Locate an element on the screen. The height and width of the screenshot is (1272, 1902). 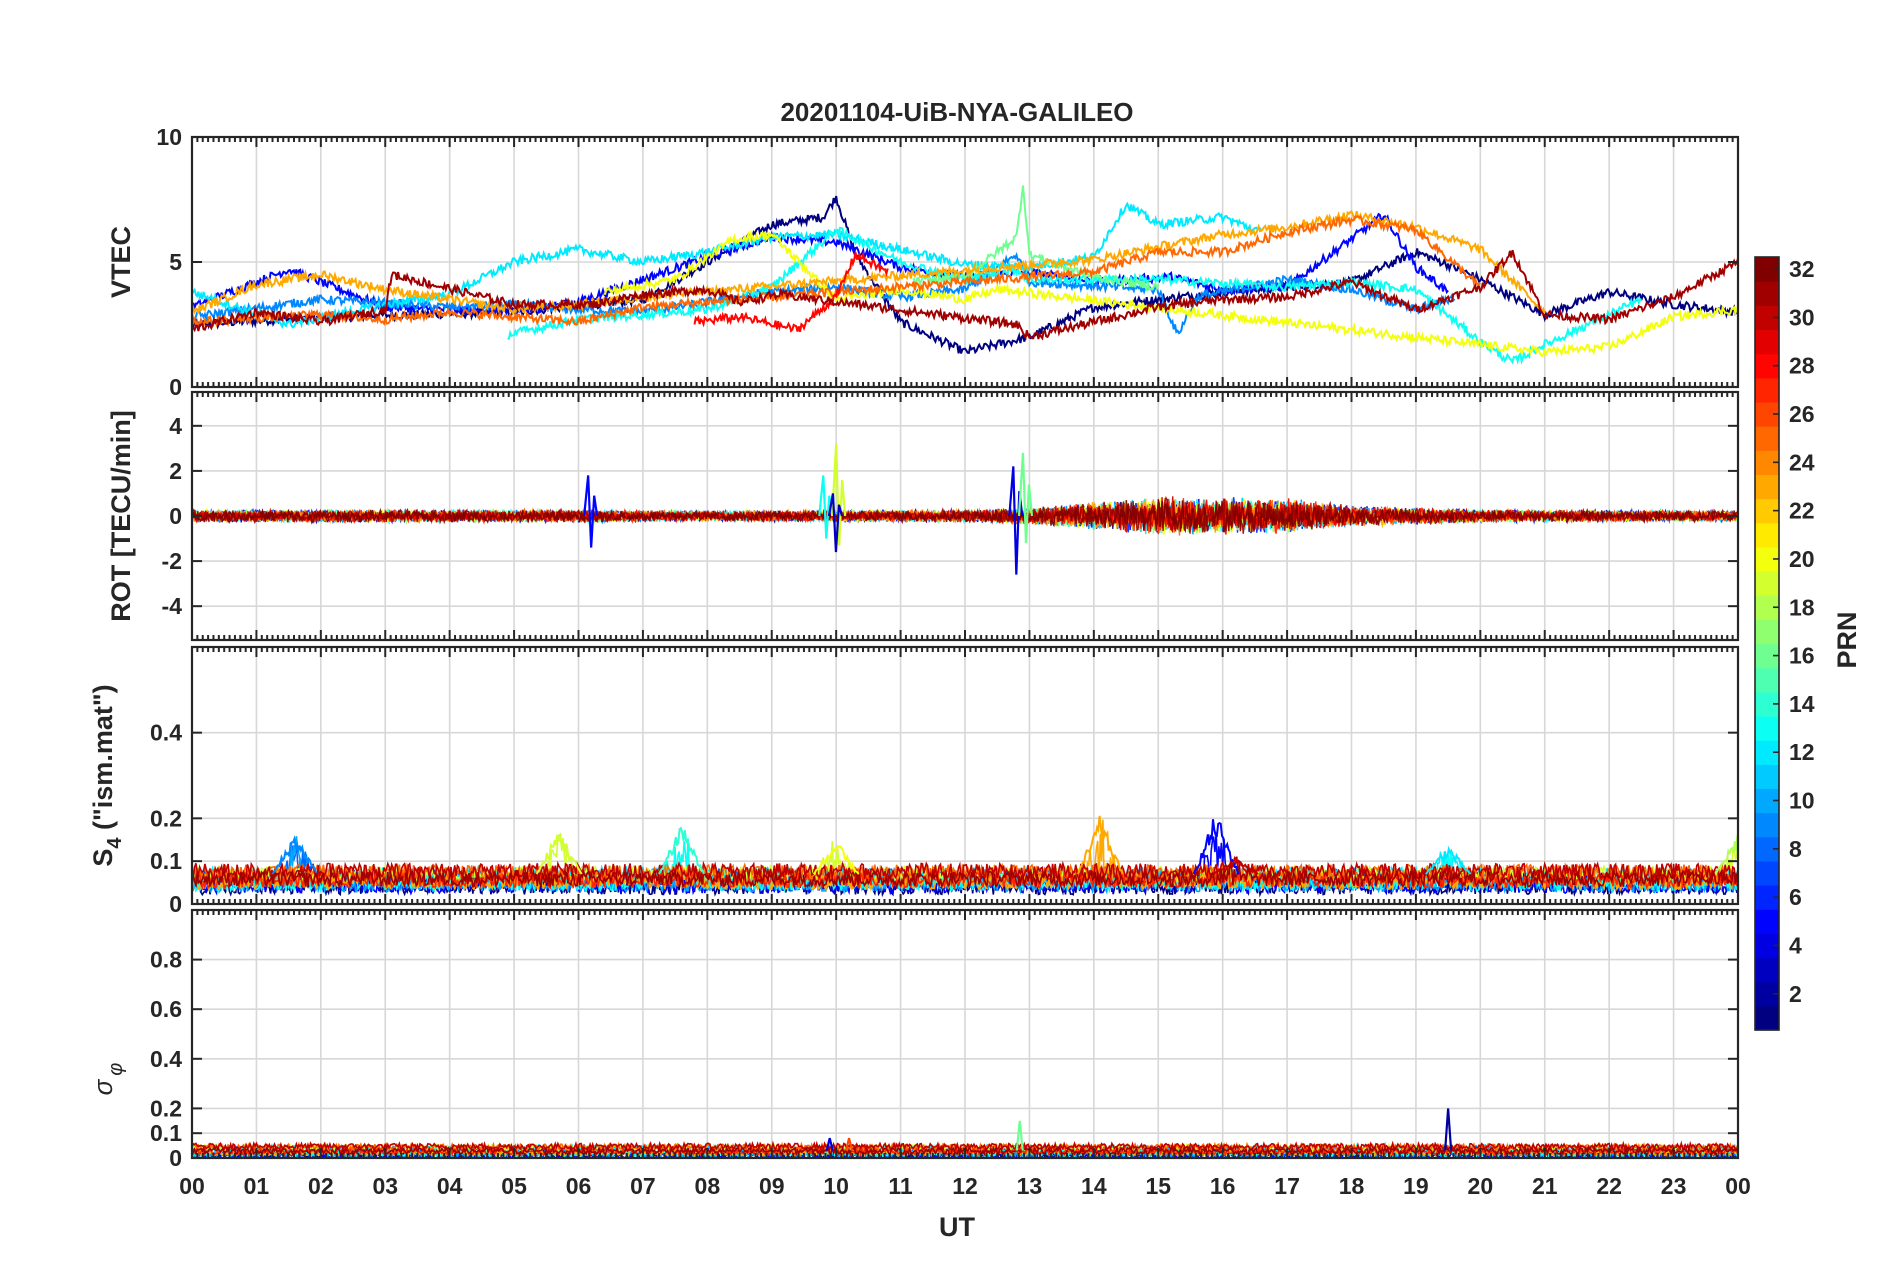
colorbar-tick-label: 24 is located at coordinates (1802, 462).